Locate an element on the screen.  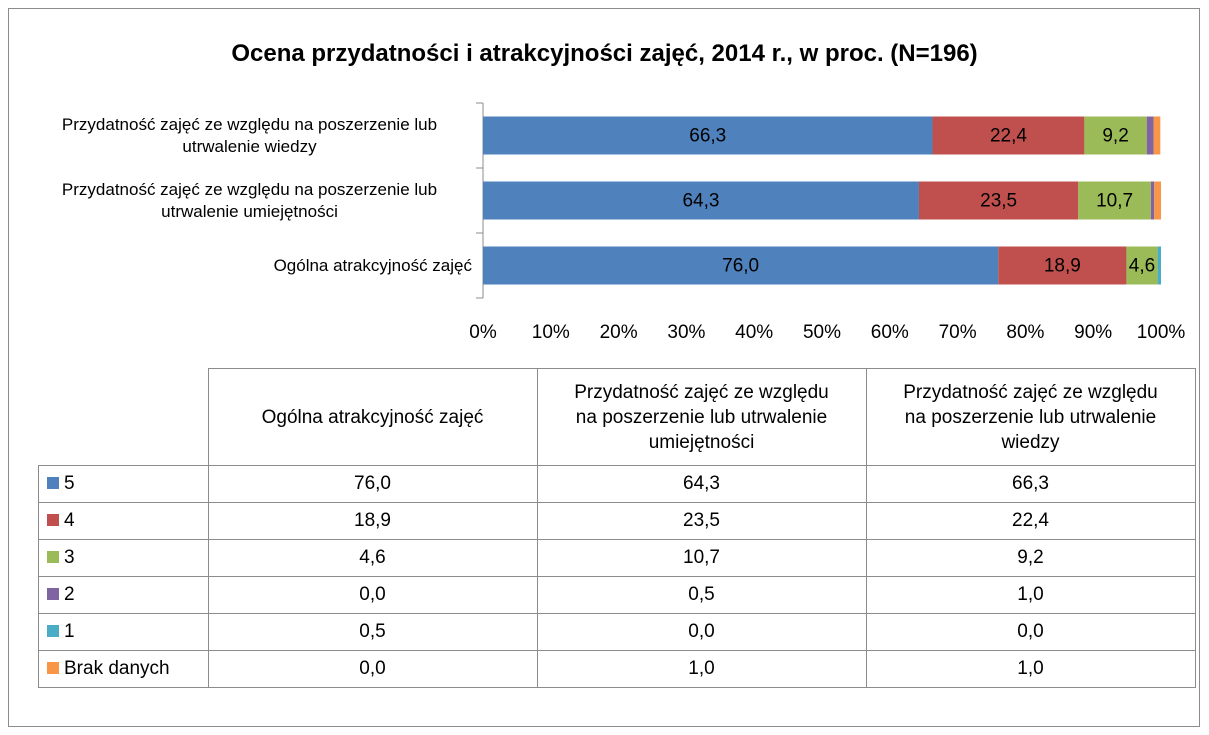
x-tick-label: 50% is located at coordinates (822, 332).